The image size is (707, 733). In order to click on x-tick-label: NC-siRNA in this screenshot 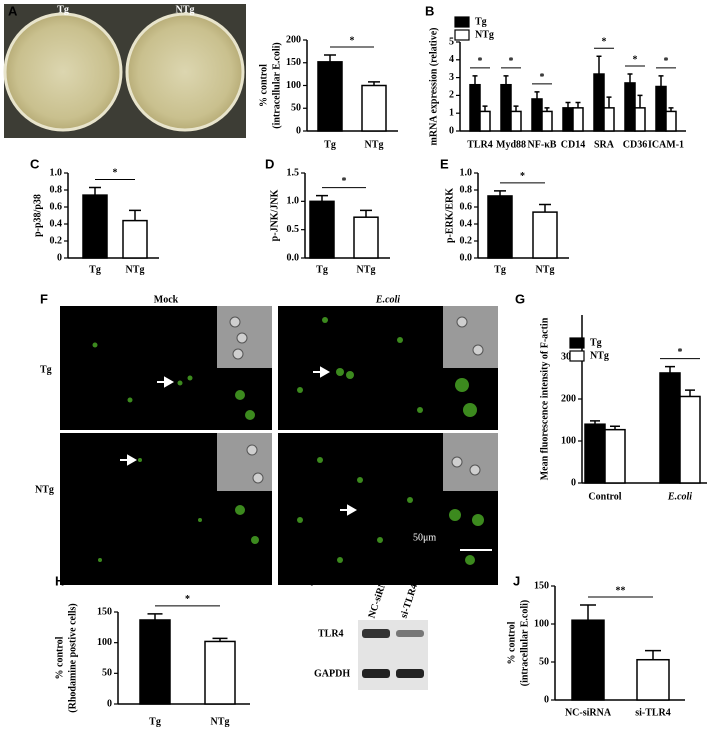, I will do `click(588, 712)`.